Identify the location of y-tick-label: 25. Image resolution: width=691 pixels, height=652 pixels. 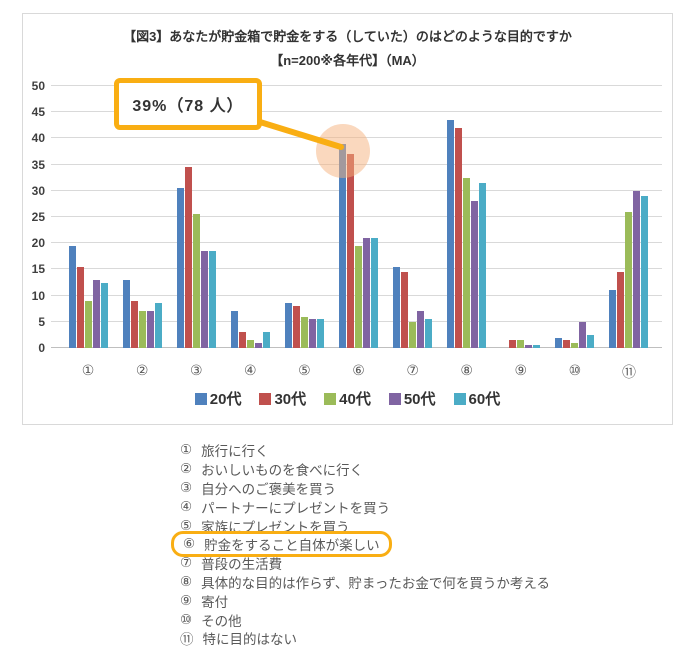
(38, 217).